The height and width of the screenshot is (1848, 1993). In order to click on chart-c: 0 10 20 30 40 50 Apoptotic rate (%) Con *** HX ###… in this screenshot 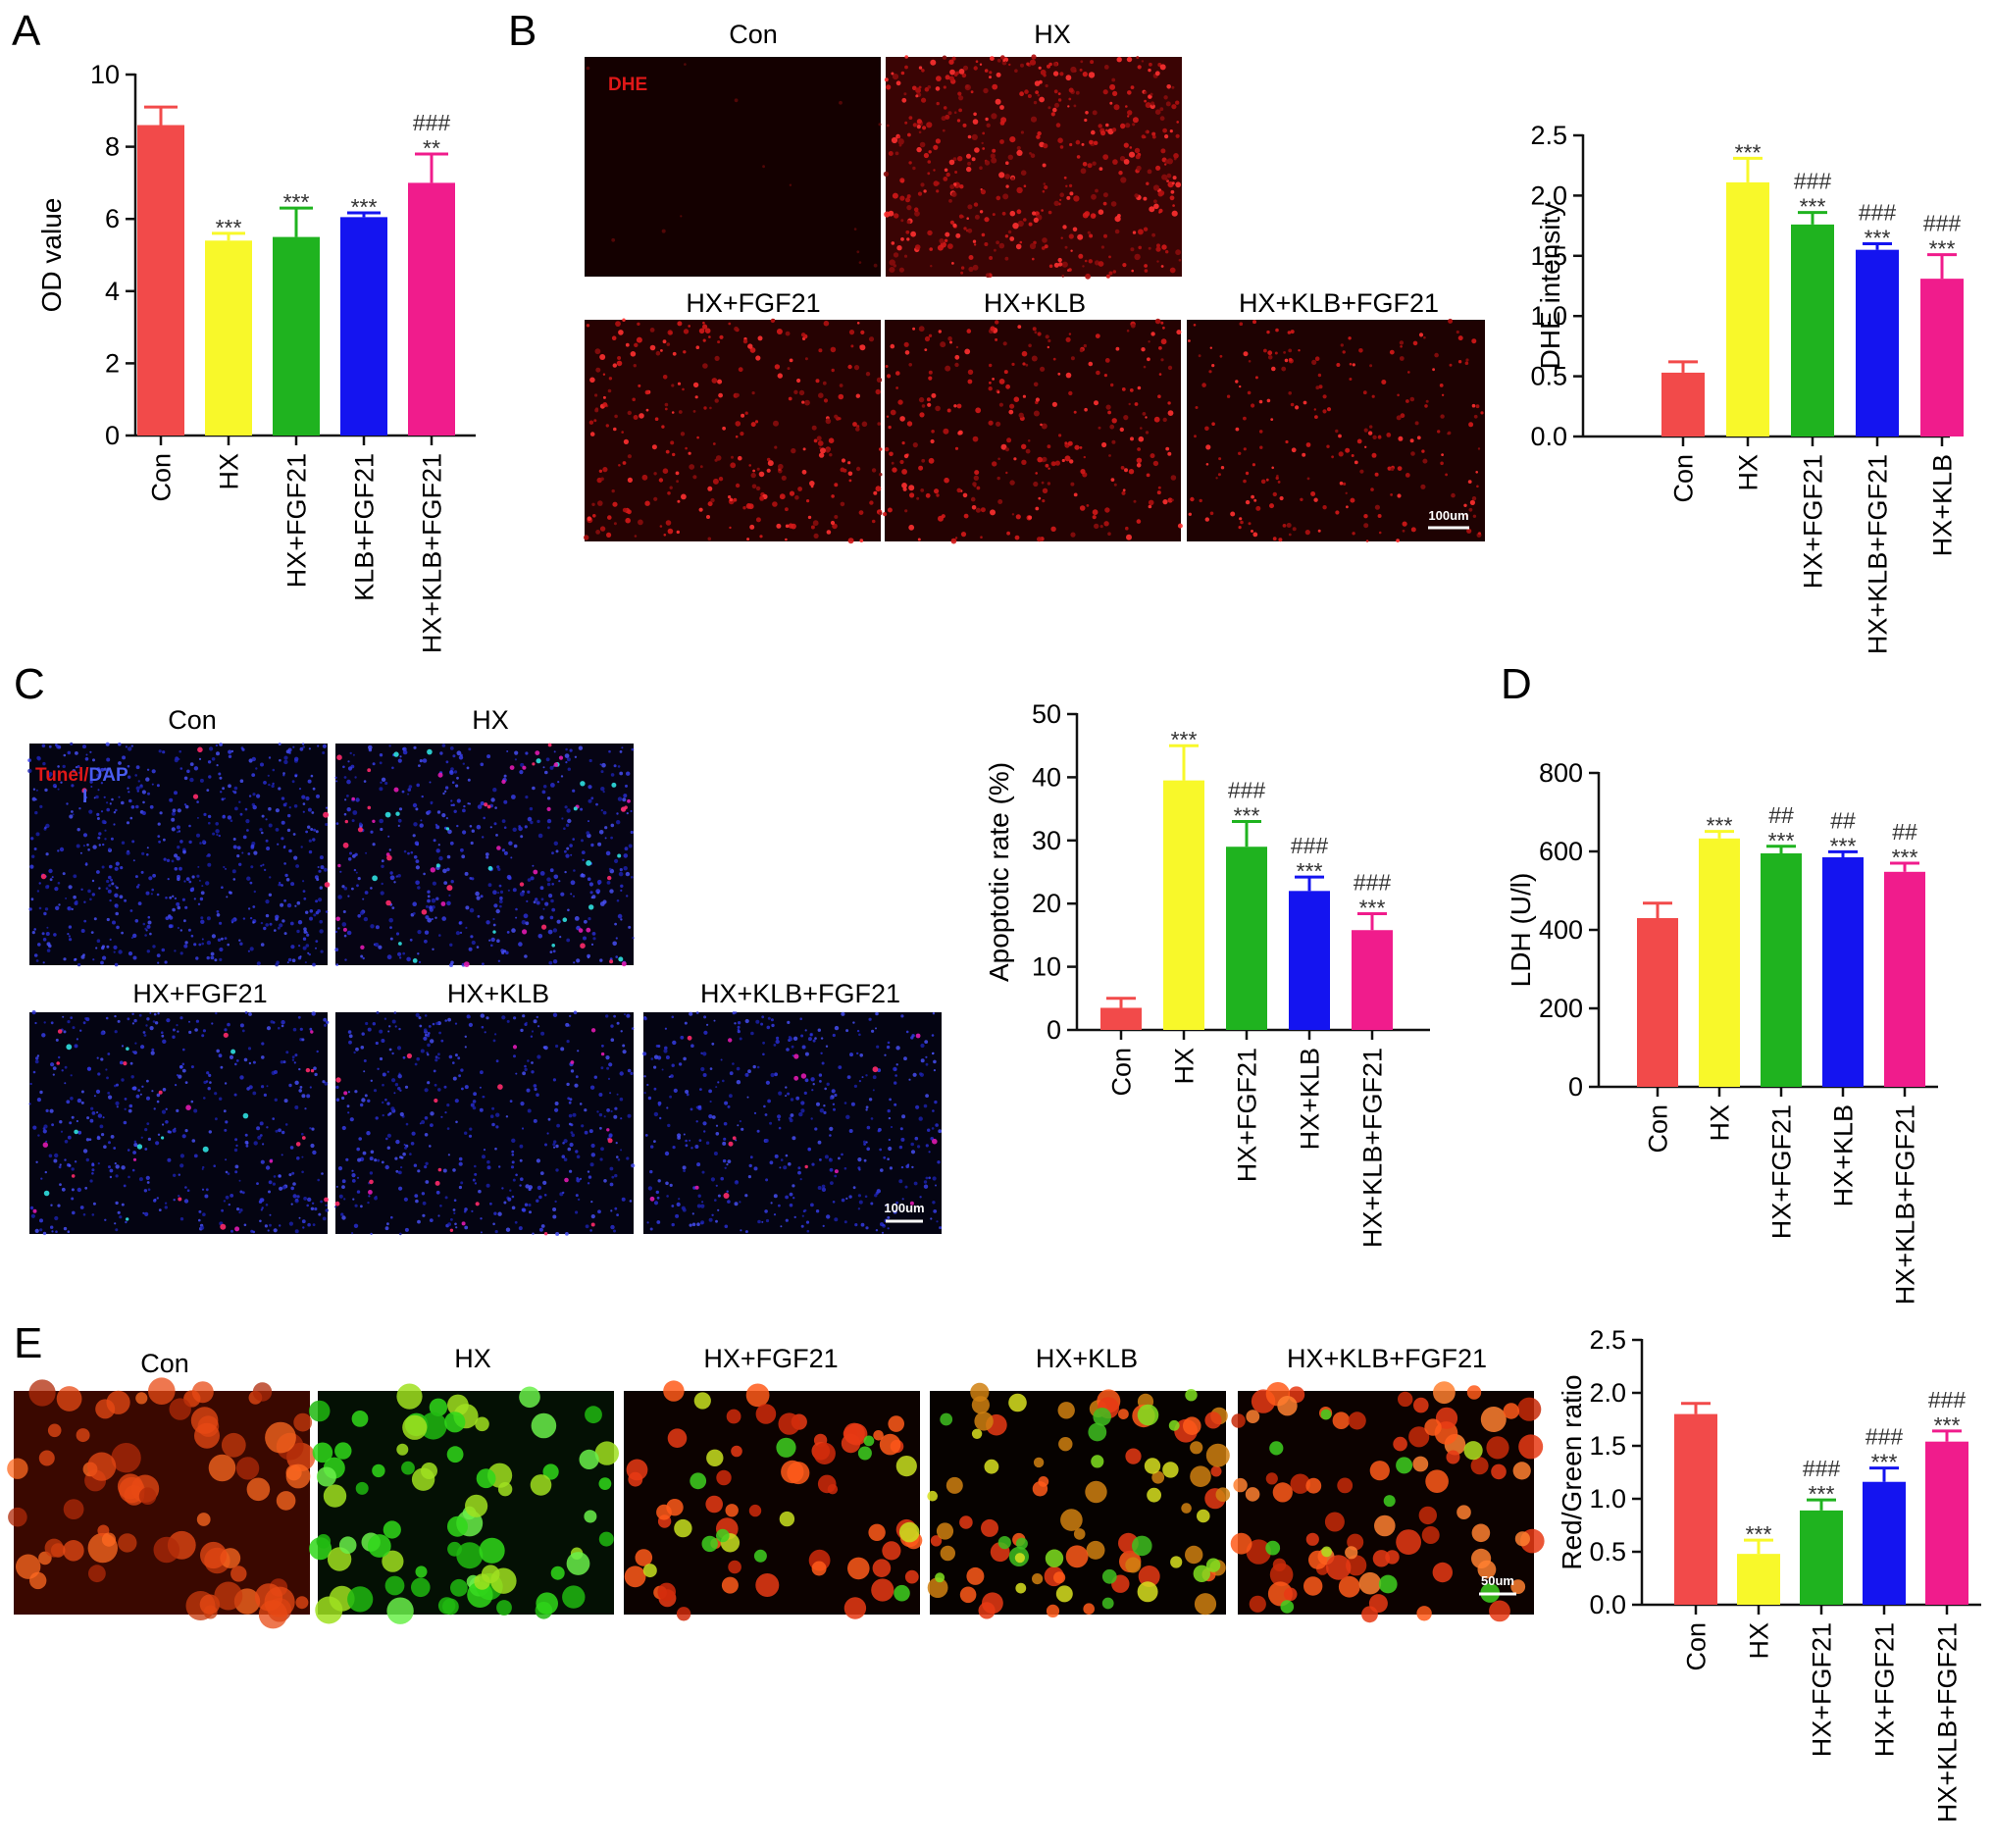, I will do `click(1207, 973)`.